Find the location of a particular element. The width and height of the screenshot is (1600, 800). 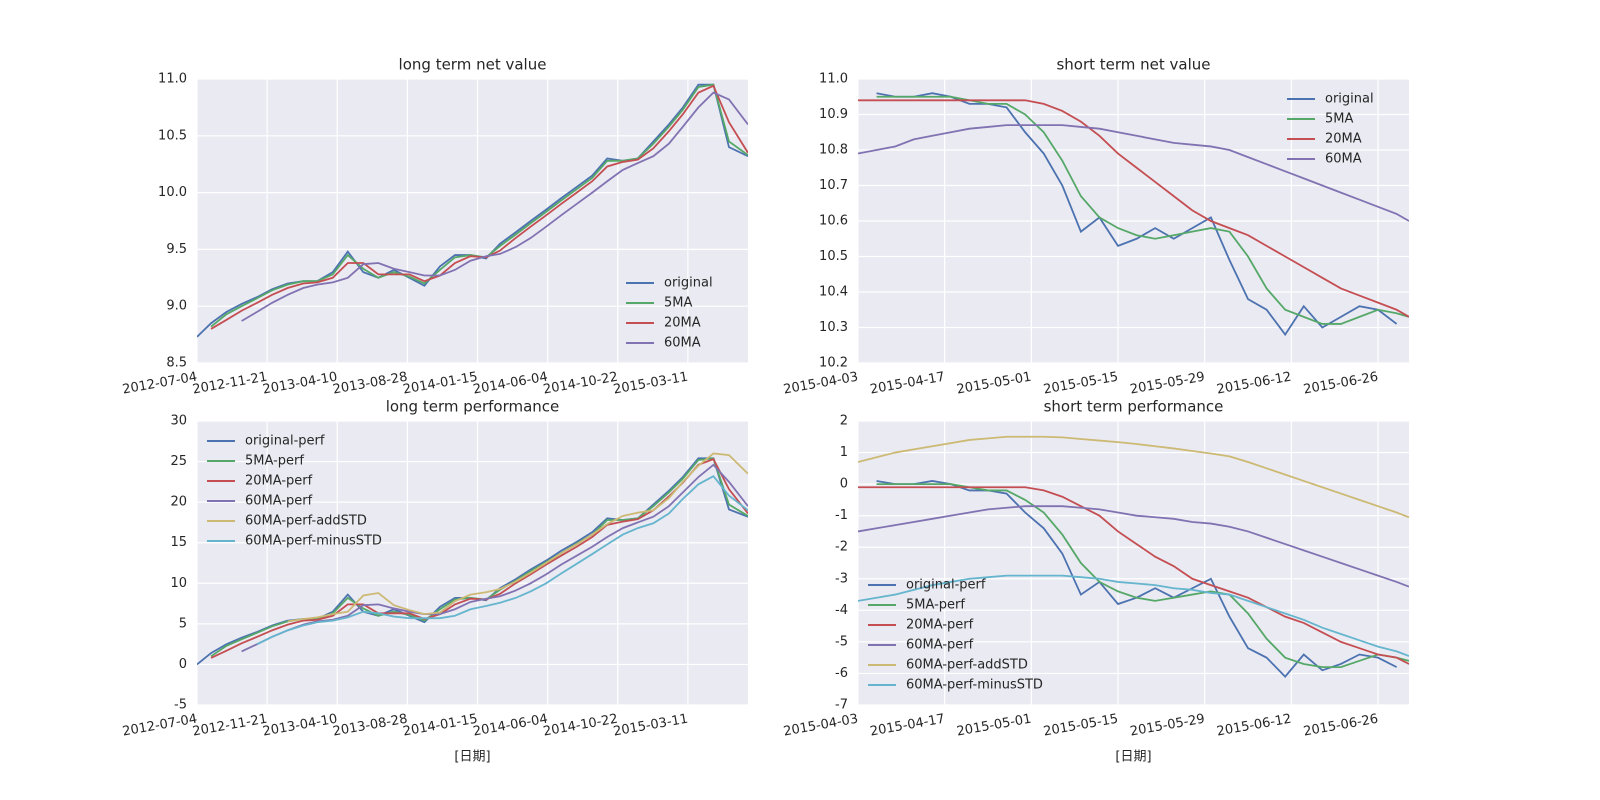

y-tick-label: 15 is located at coordinates (178, 542).